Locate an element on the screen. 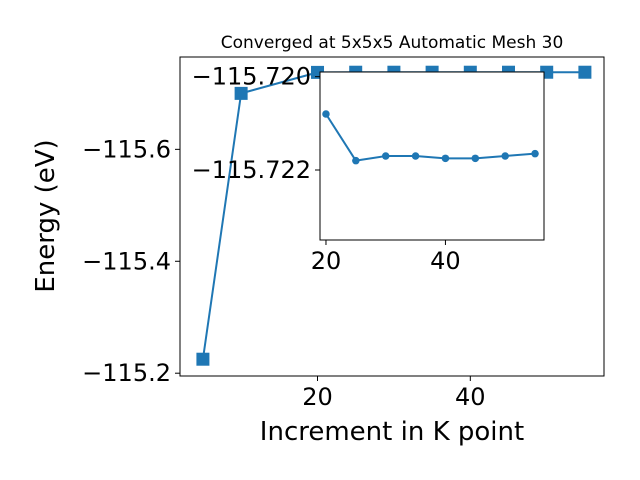 The height and width of the screenshot is (480, 640). main-x-tick-label: 40 is located at coordinates (470, 397).